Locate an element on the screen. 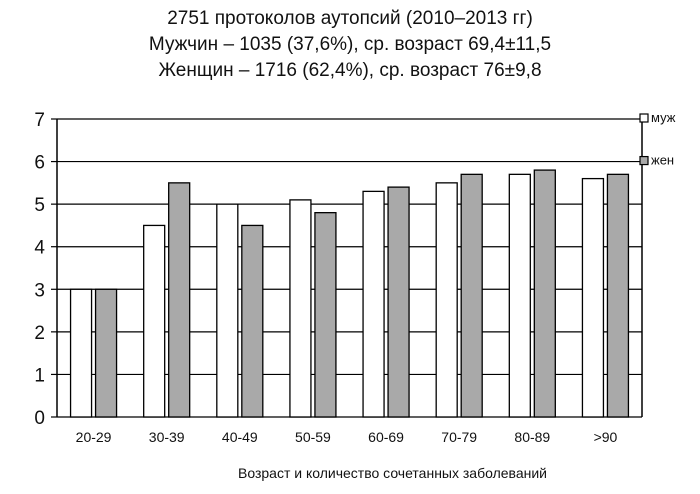 This screenshot has width=700, height=494. y-tick-label: 6 is located at coordinates (39, 163).